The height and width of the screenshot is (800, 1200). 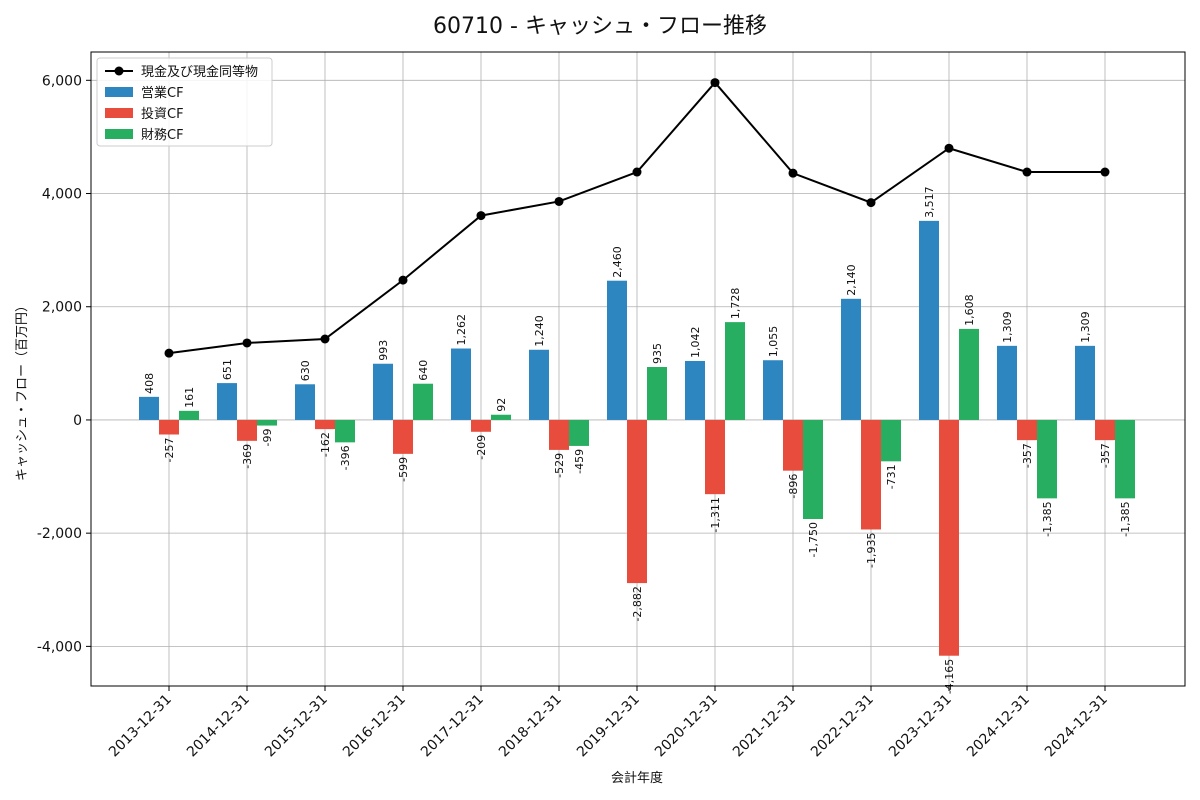 What do you see at coordinates (715, 514) in the screenshot?
I see `bar-value-label: -1,311` at bounding box center [715, 514].